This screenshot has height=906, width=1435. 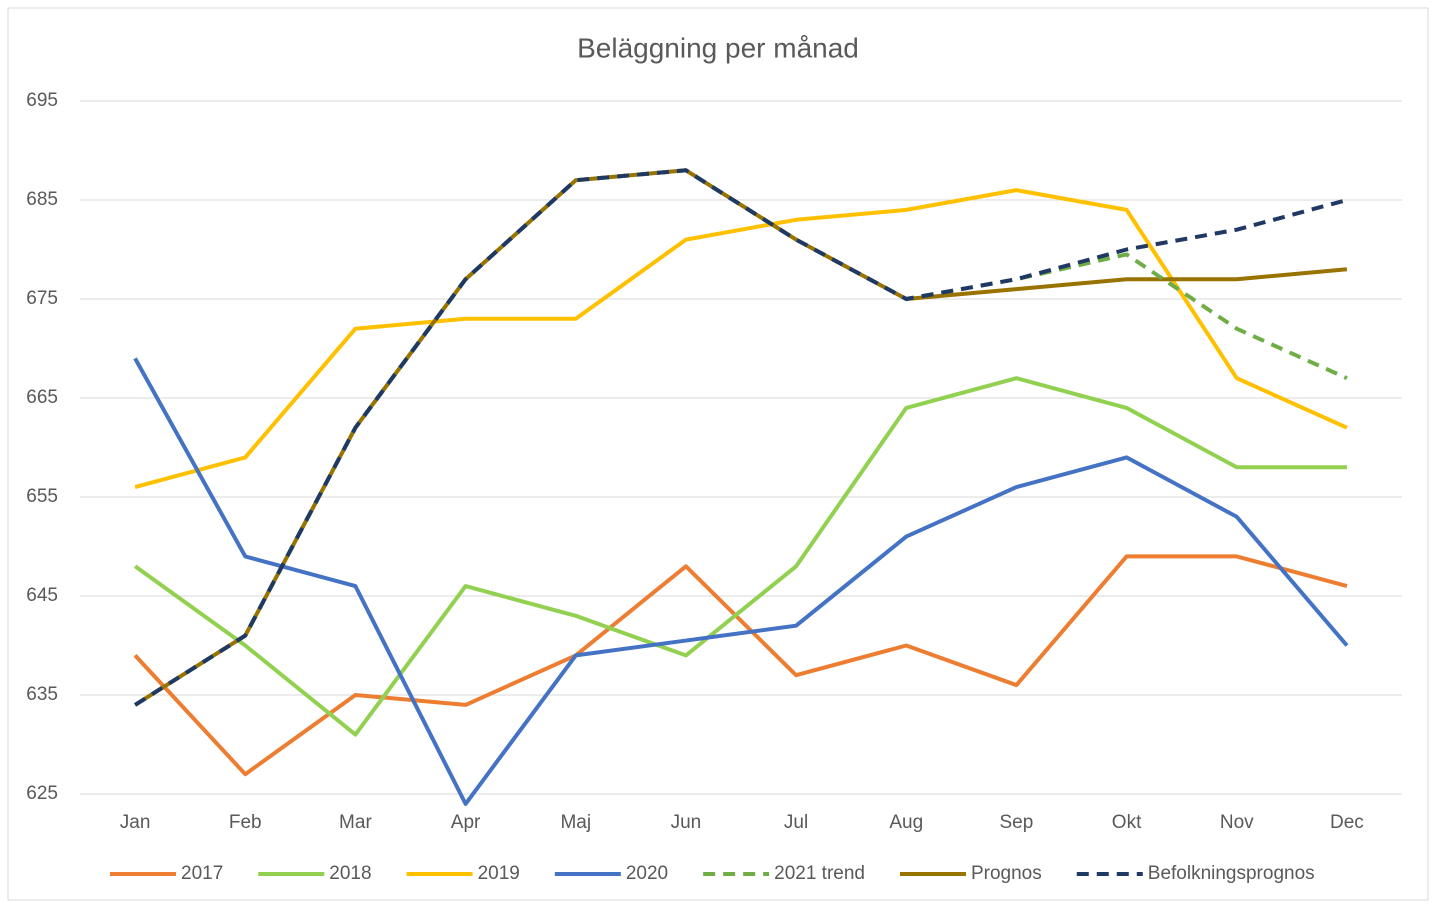 I want to click on y-tick-label: 635, so click(x=42, y=694).